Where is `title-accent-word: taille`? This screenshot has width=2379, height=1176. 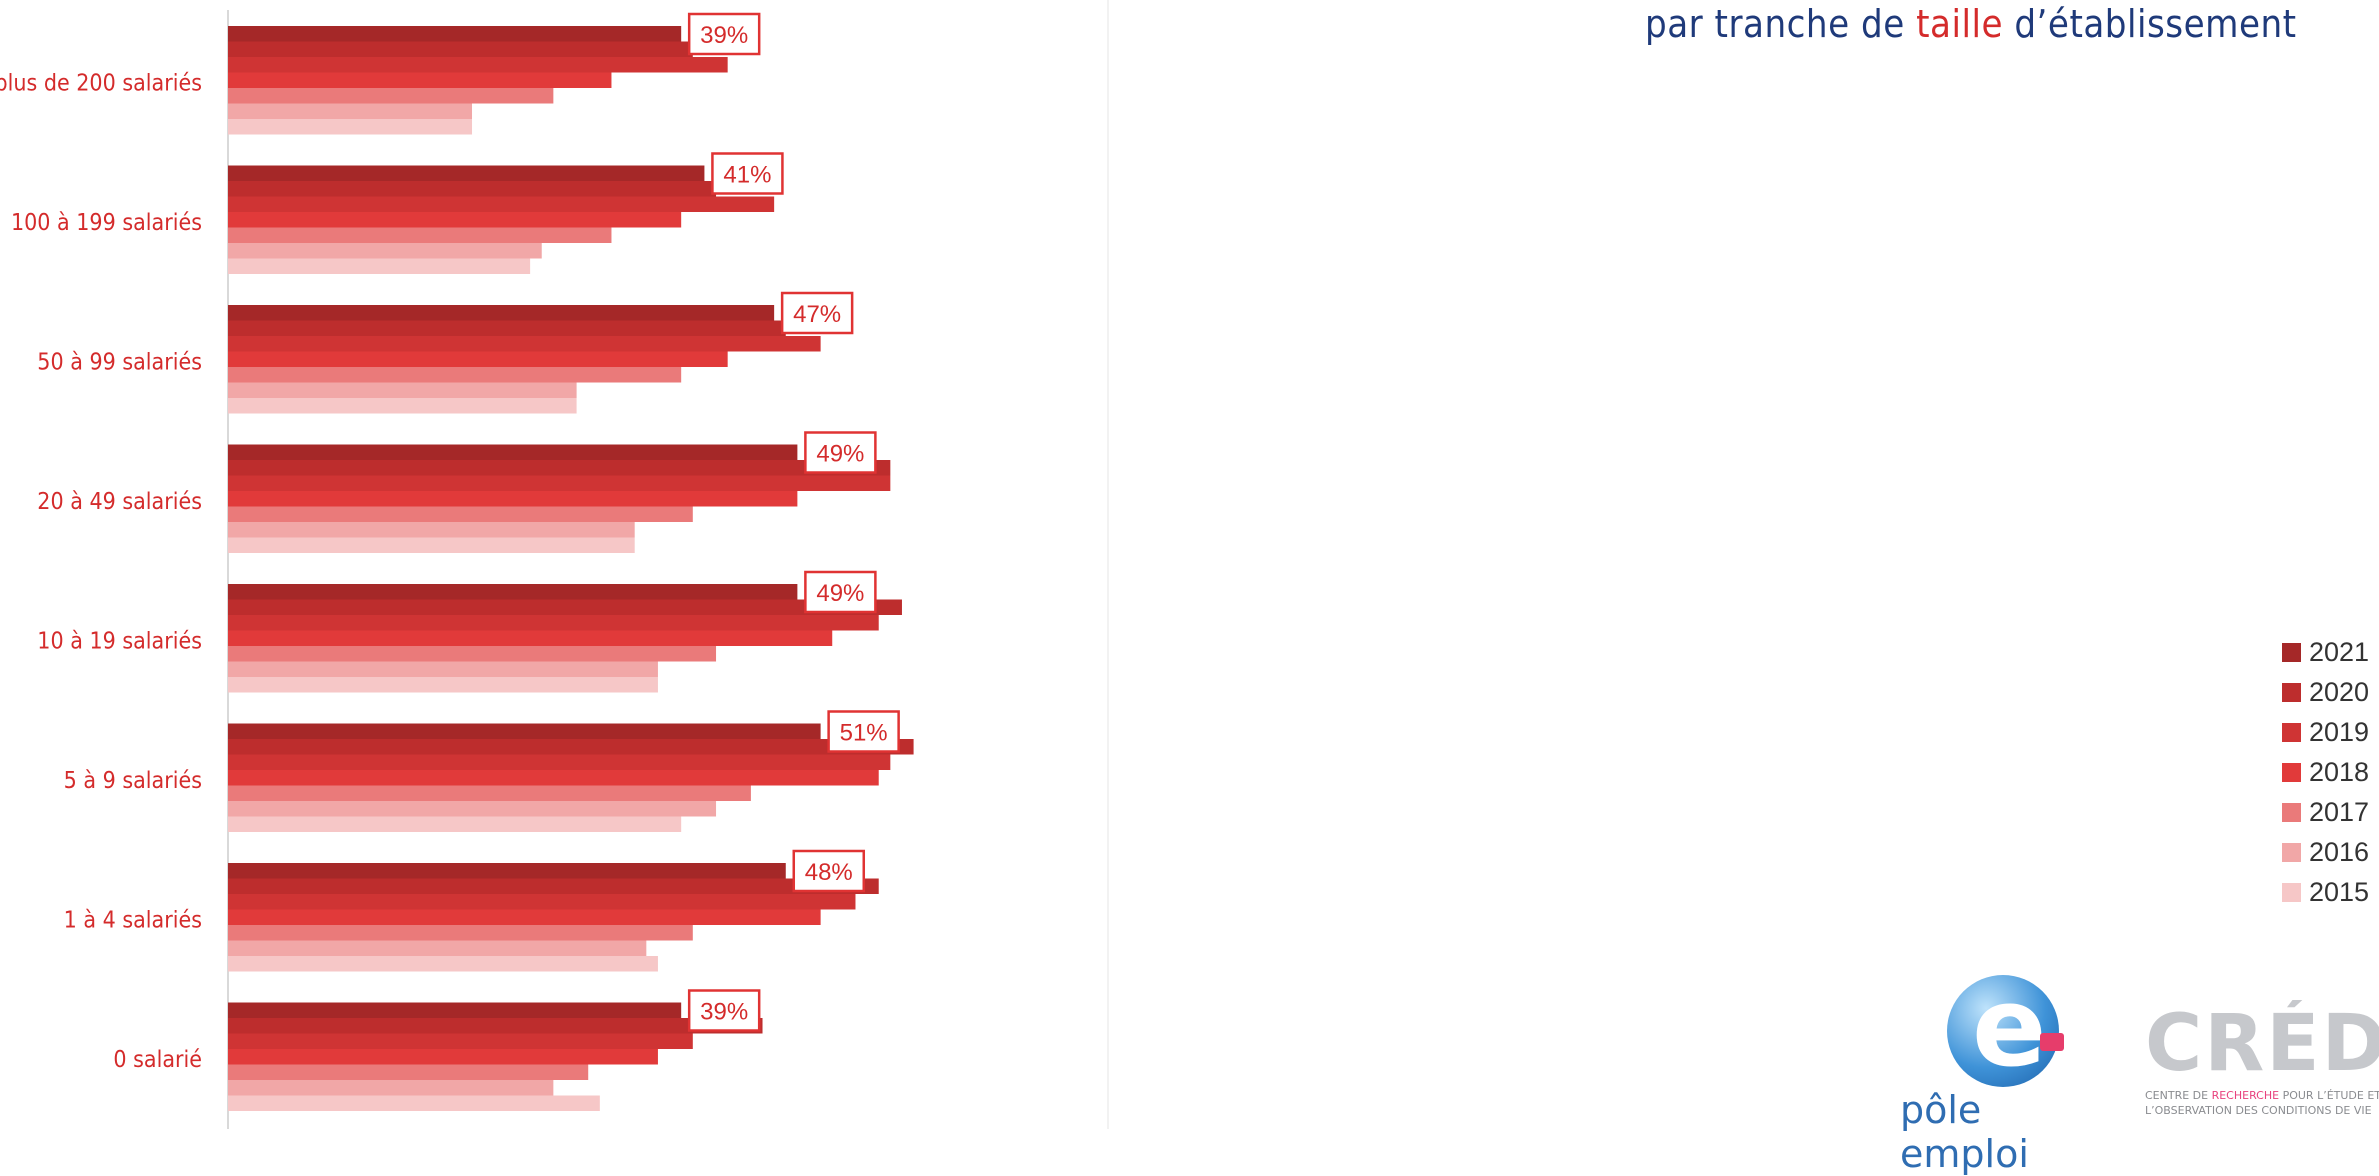
title-accent-word: taille is located at coordinates (1959, 24).